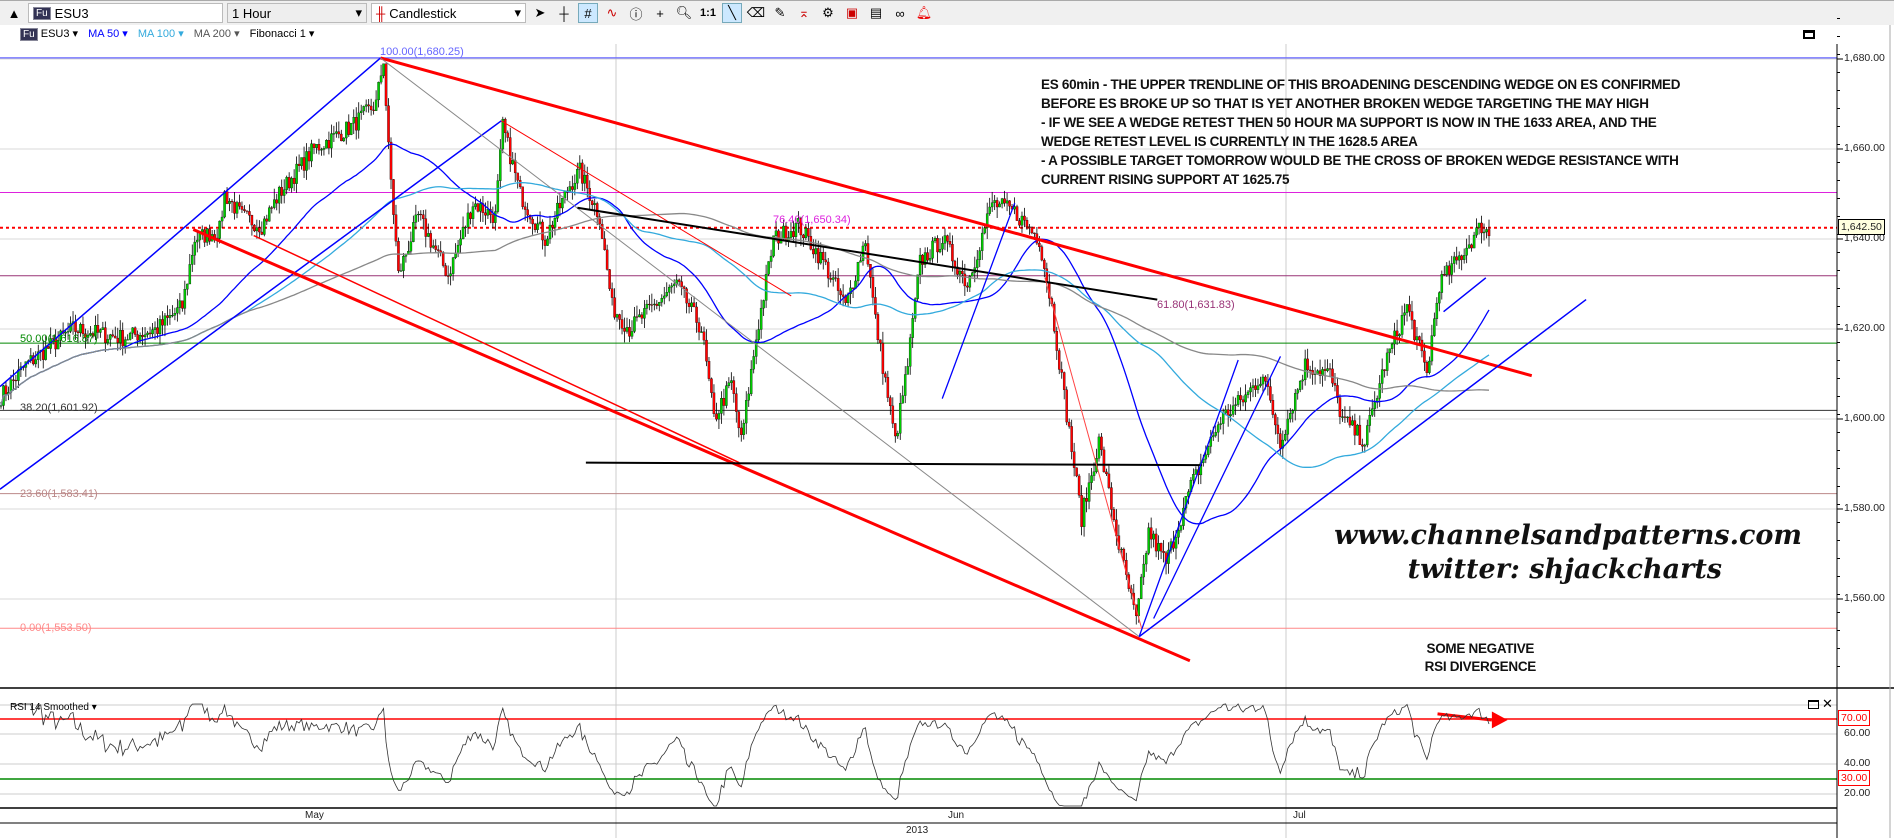 The height and width of the screenshot is (838, 1894). I want to click on info-icon: ⓘ, so click(636, 14).